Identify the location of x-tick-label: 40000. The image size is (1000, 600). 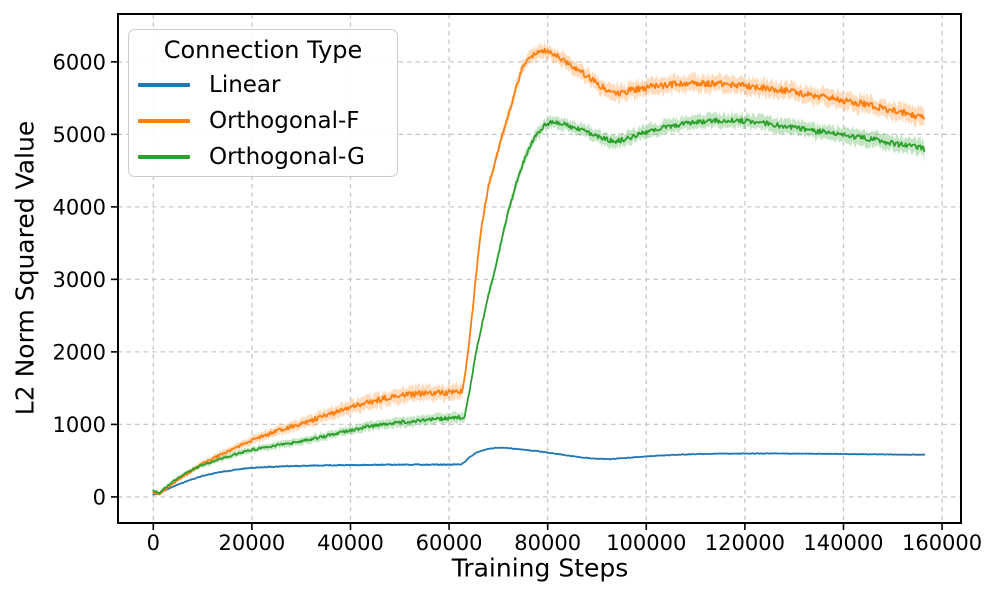
(350, 543).